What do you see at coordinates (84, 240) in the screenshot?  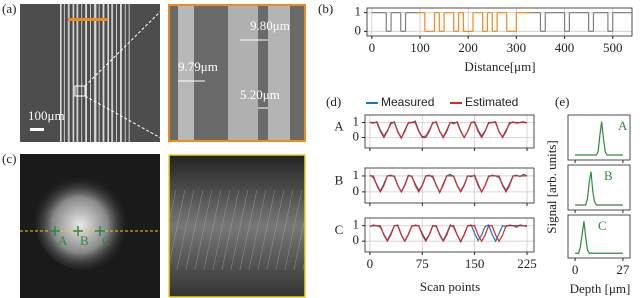 I see `point-label: B` at bounding box center [84, 240].